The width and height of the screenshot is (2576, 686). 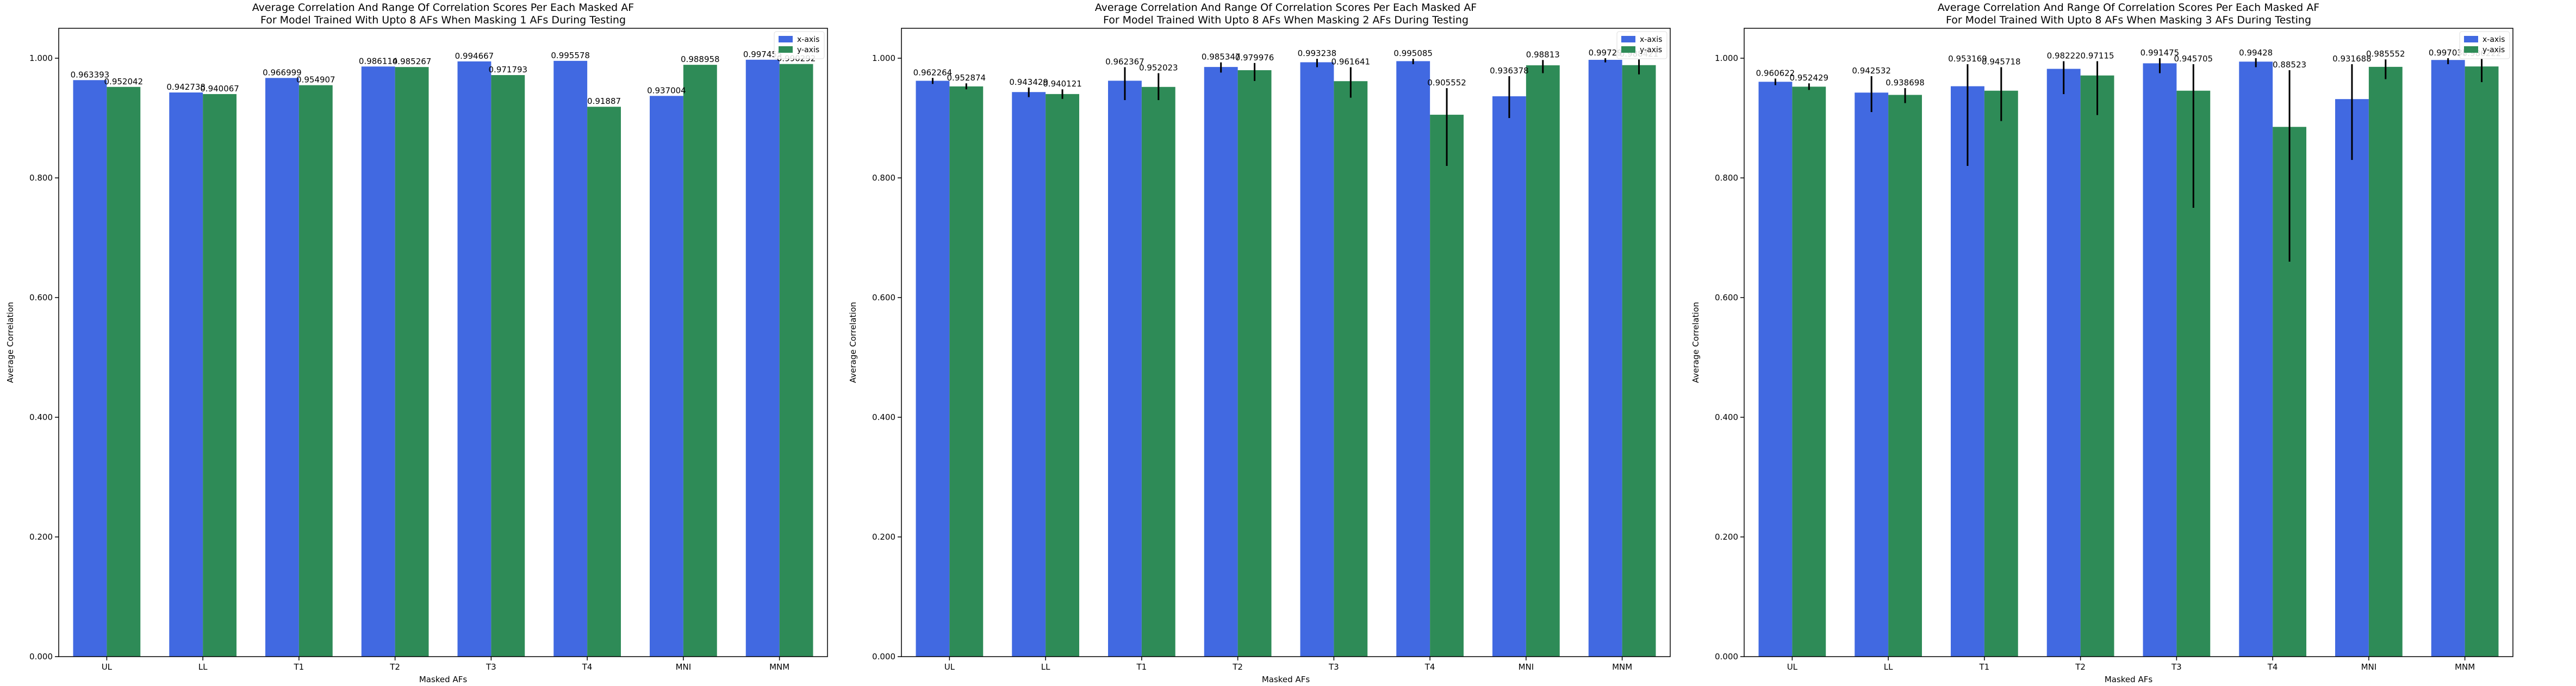 I want to click on x-tick-label: UL, so click(x=949, y=667).